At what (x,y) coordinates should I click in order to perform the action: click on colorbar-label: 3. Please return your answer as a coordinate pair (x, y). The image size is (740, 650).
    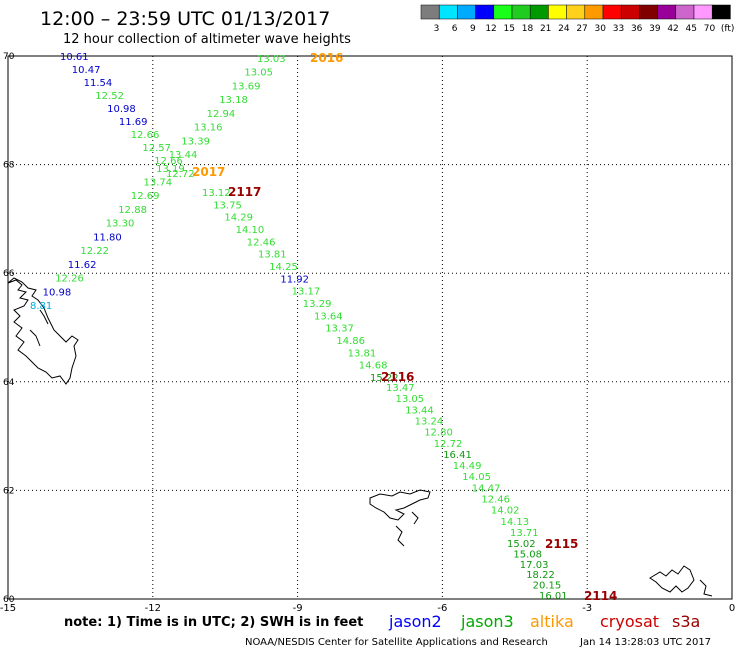
    Looking at the image, I should click on (437, 29).